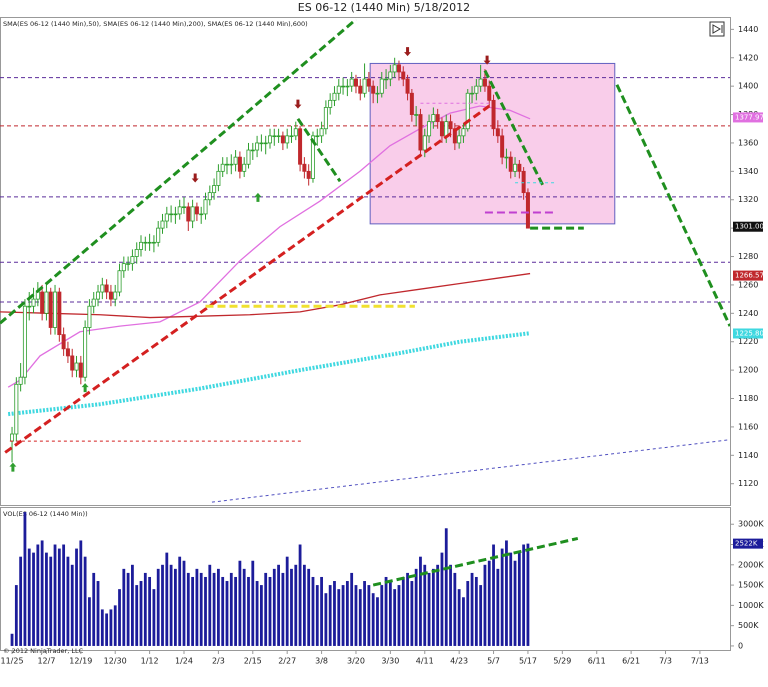 Image resolution: width=768 pixels, height=687 pixels. I want to click on x-tick-label: 12/19, so click(80, 661).